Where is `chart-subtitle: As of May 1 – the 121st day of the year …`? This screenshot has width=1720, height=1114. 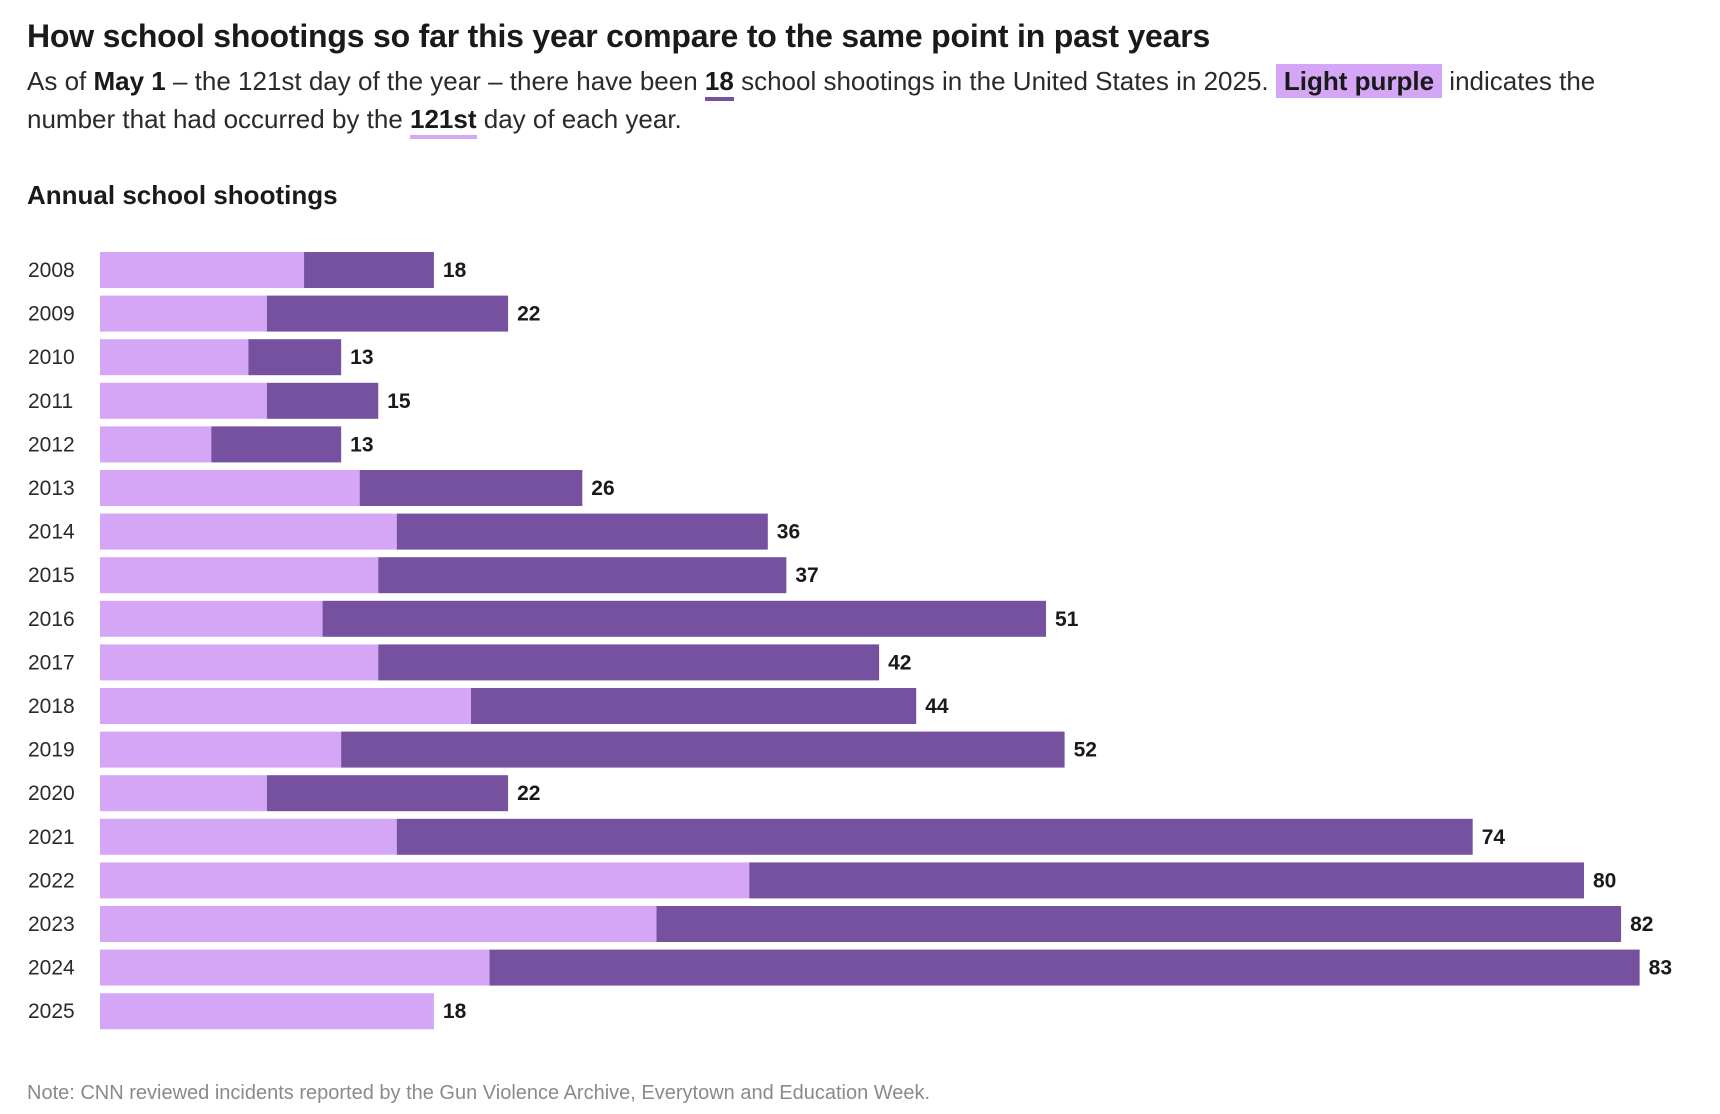 chart-subtitle: As of May 1 – the 121st day of the year … is located at coordinates (857, 100).